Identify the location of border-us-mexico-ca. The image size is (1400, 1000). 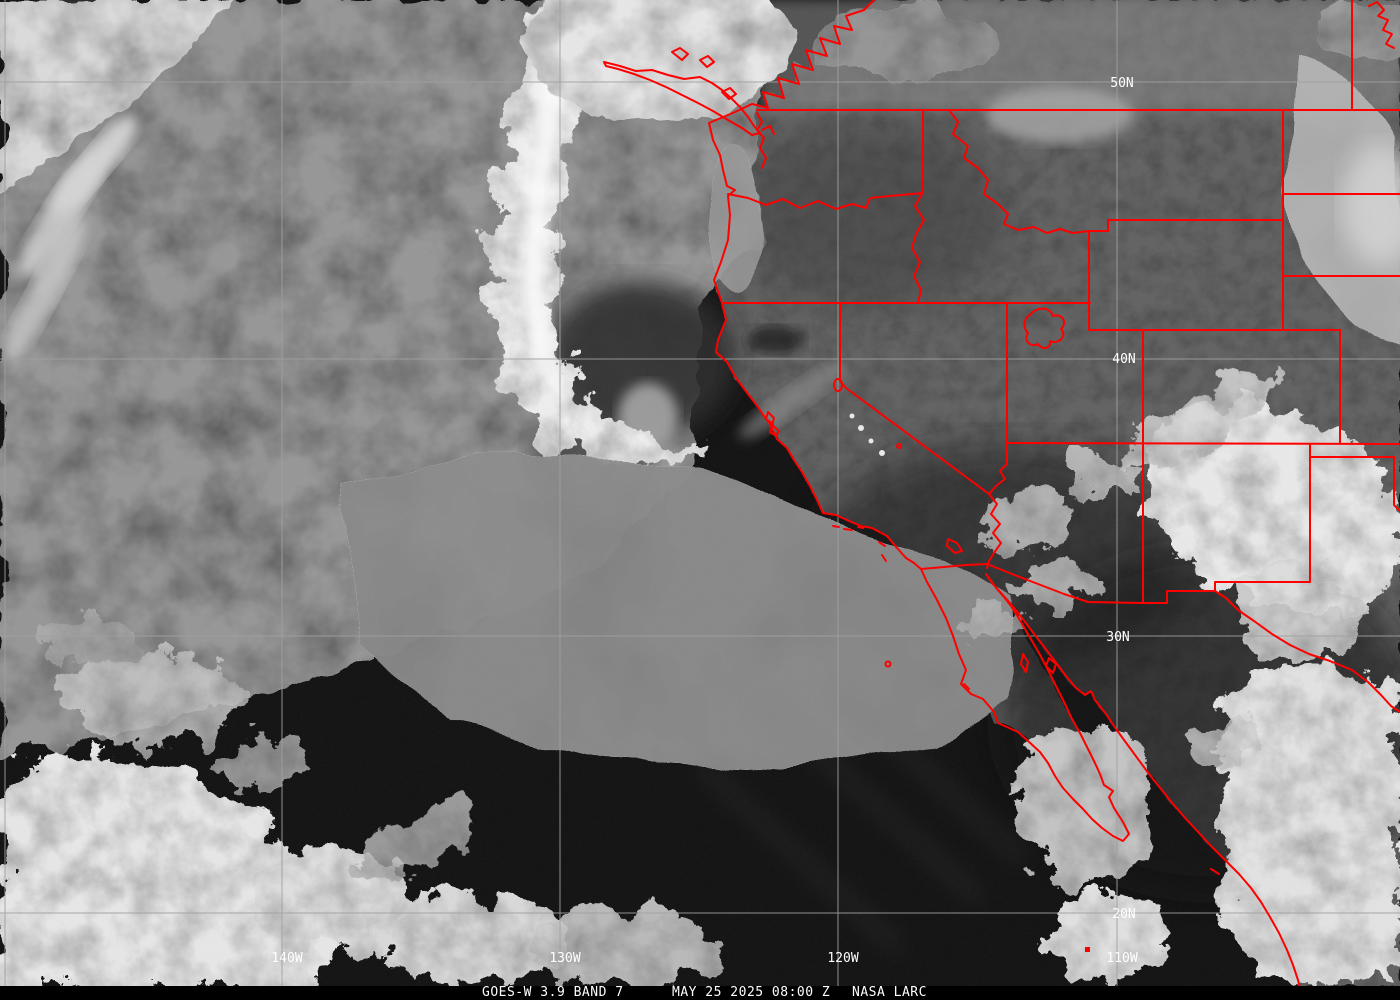
(954, 566).